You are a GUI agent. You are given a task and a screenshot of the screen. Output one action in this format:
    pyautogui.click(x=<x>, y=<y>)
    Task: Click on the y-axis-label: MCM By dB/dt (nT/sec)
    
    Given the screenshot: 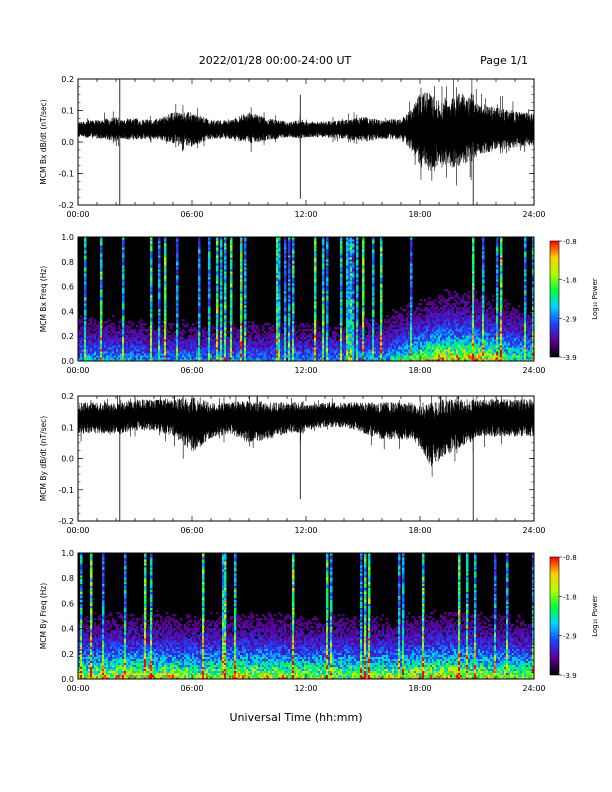 What is the action you would take?
    pyautogui.click(x=43, y=458)
    